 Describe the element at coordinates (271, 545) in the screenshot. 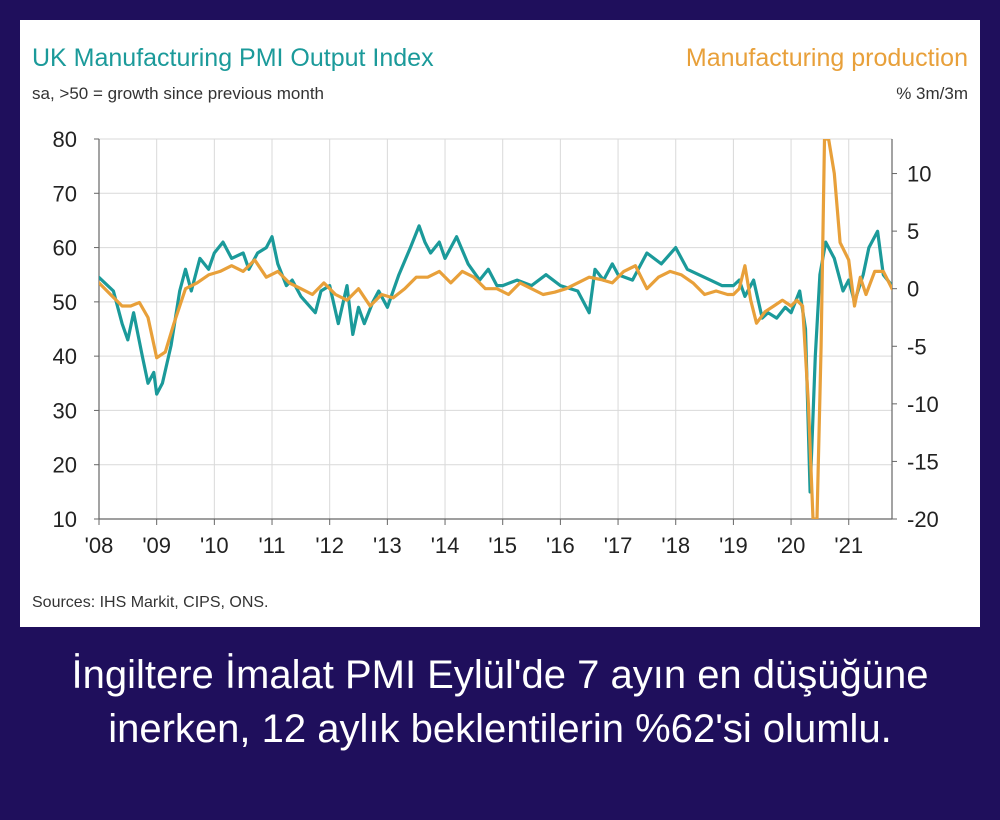

I see `x-tick-label: '11` at that location.